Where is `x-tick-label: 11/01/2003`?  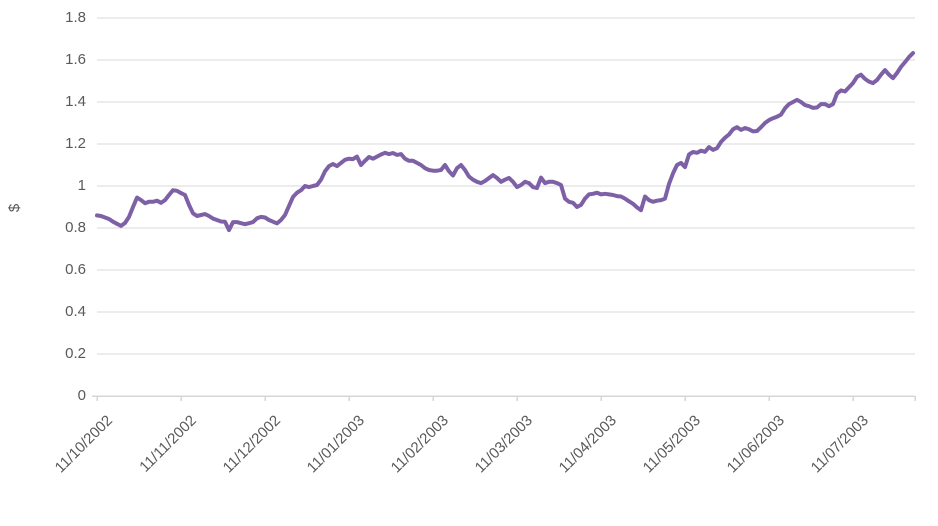
x-tick-label: 11/01/2003 is located at coordinates (336, 444).